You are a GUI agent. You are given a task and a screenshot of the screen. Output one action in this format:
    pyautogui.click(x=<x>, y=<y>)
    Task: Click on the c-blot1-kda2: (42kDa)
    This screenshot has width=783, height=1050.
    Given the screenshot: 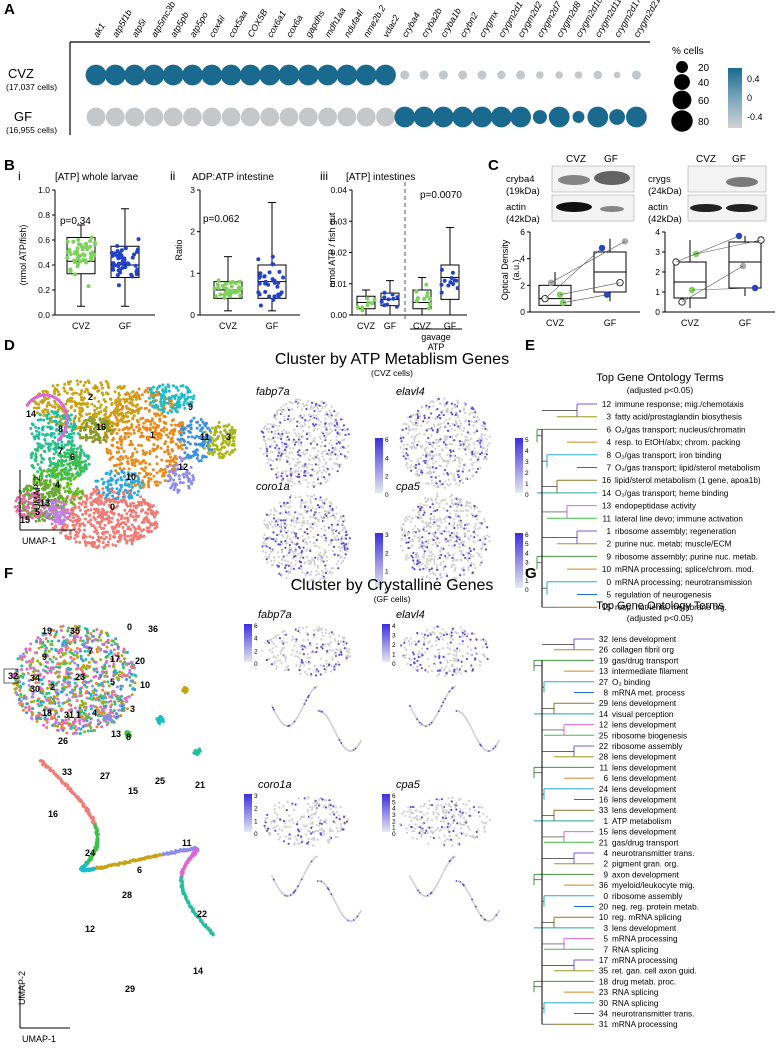 What is the action you would take?
    pyautogui.click(x=523, y=219)
    